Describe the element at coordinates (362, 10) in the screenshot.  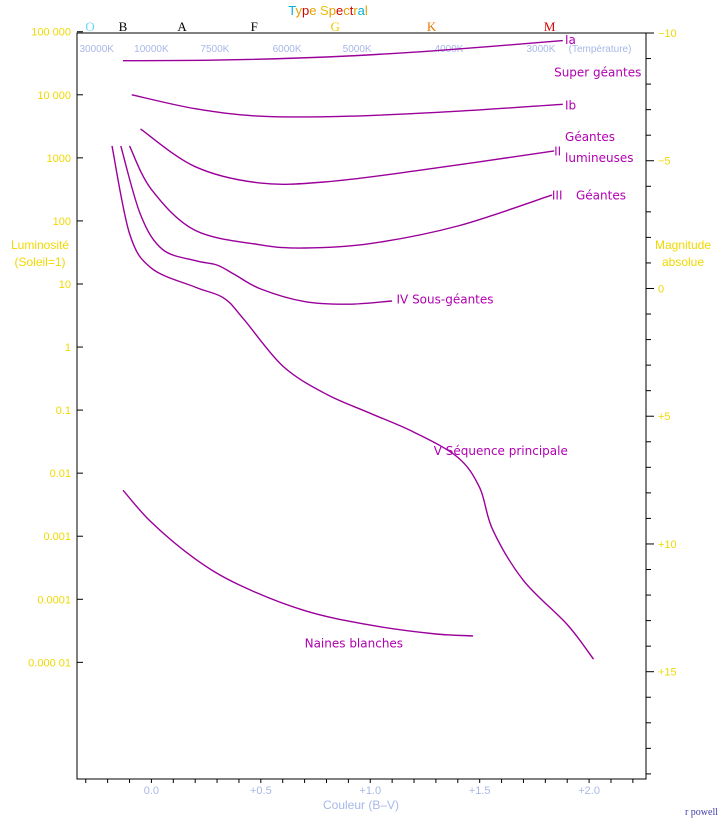
I see `title-char: a` at that location.